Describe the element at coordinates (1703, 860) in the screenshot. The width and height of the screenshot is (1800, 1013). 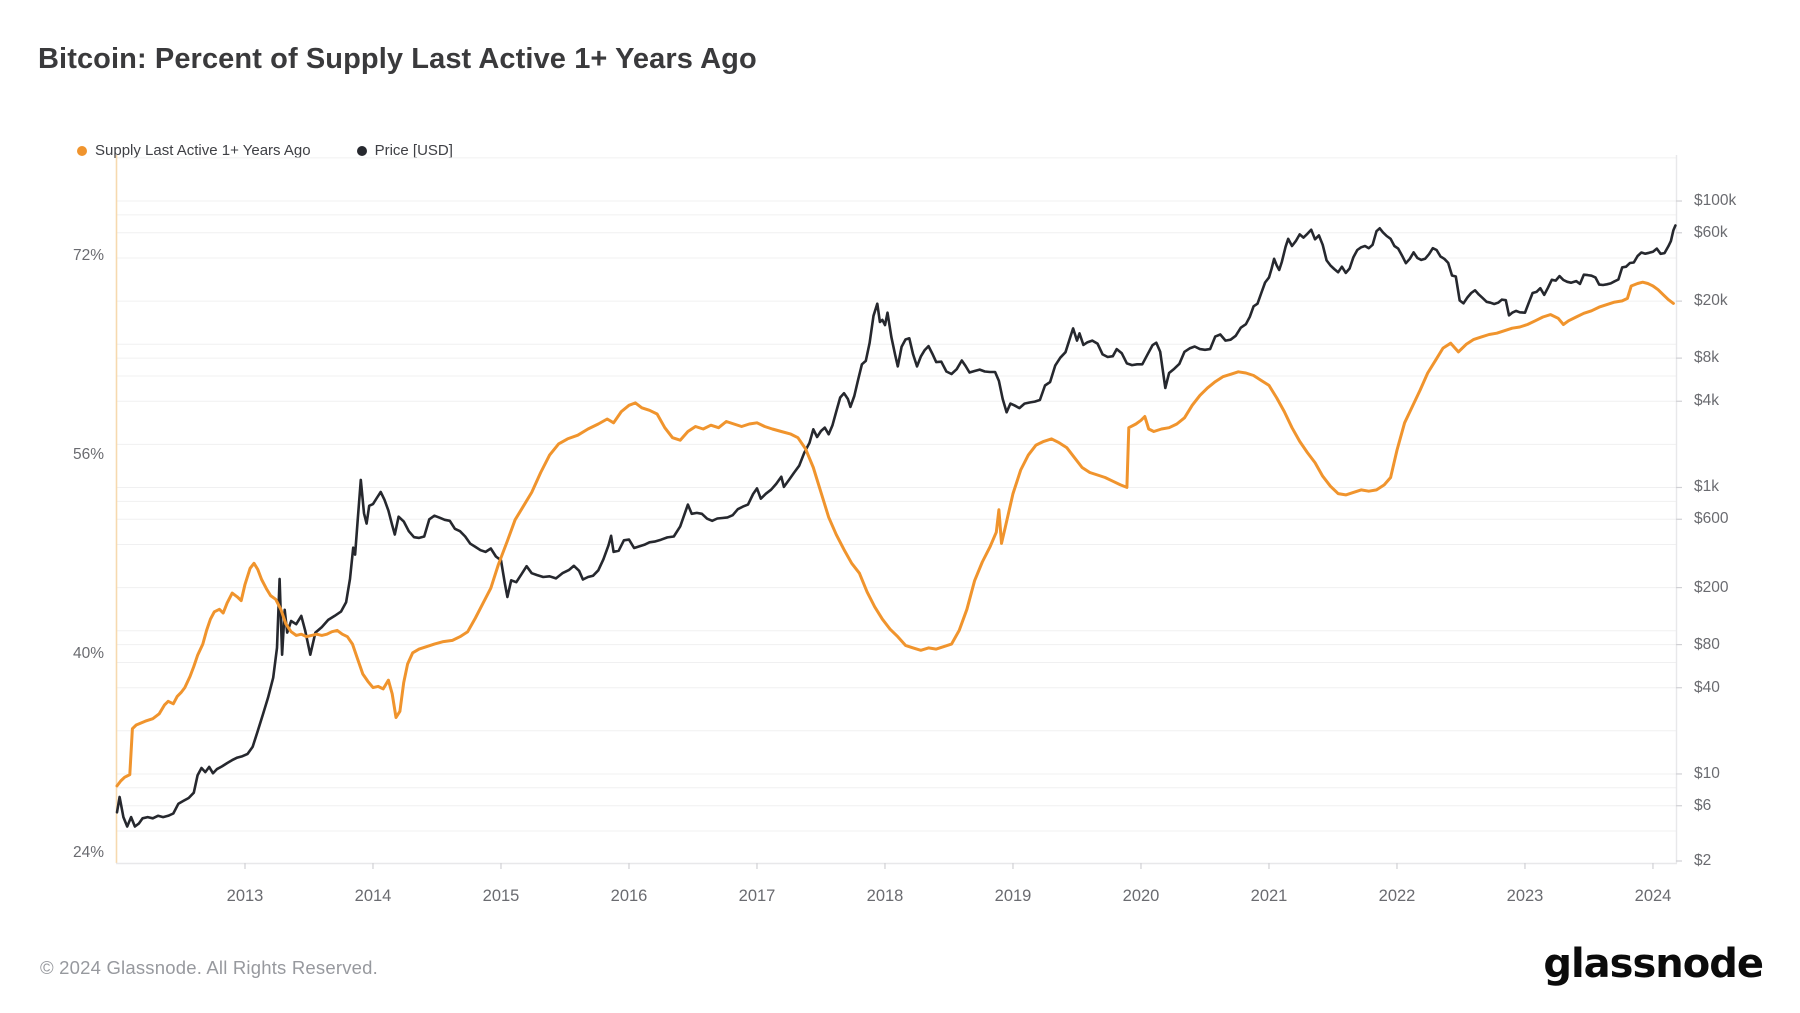
I see `y-axis-right-label: $2` at that location.